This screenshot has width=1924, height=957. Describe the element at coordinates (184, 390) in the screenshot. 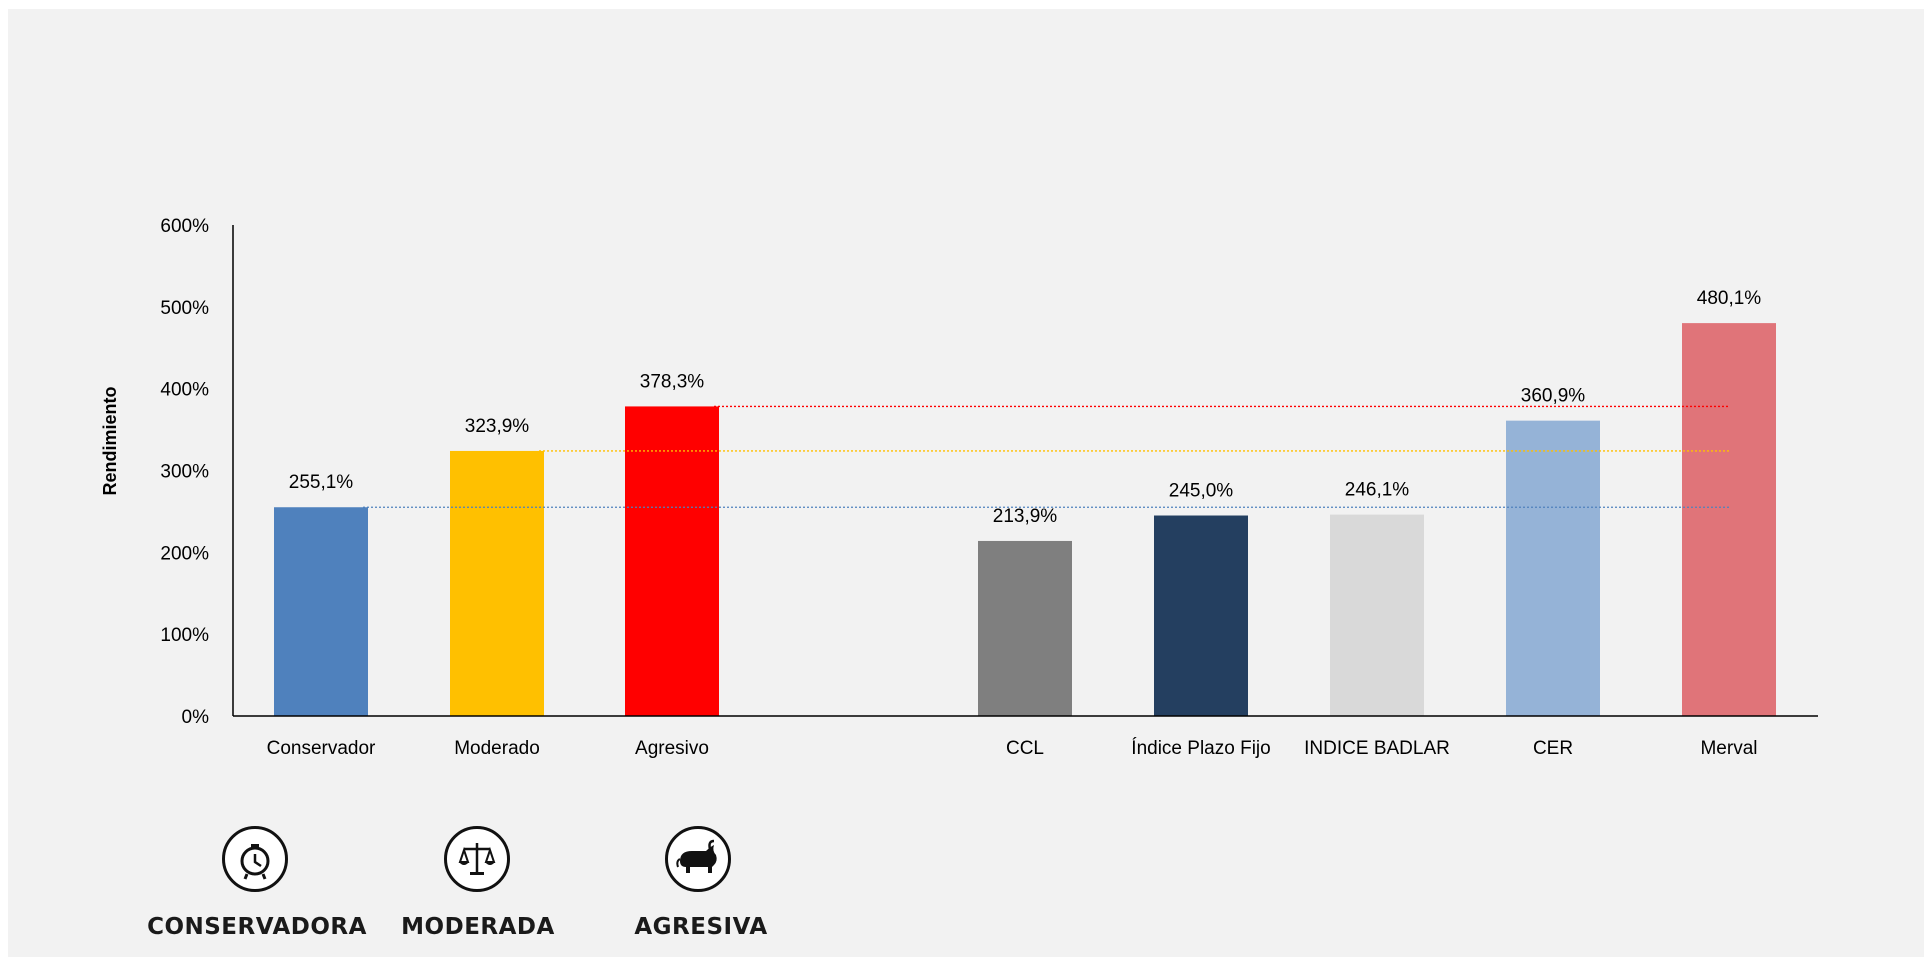

I see `y-tick-label: 400%` at that location.